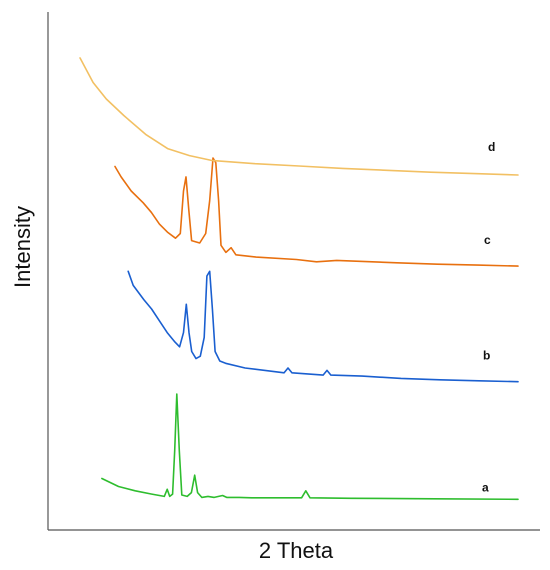 The image size is (550, 570). Describe the element at coordinates (22, 247) in the screenshot. I see `y-axis-label: Intensity` at that location.